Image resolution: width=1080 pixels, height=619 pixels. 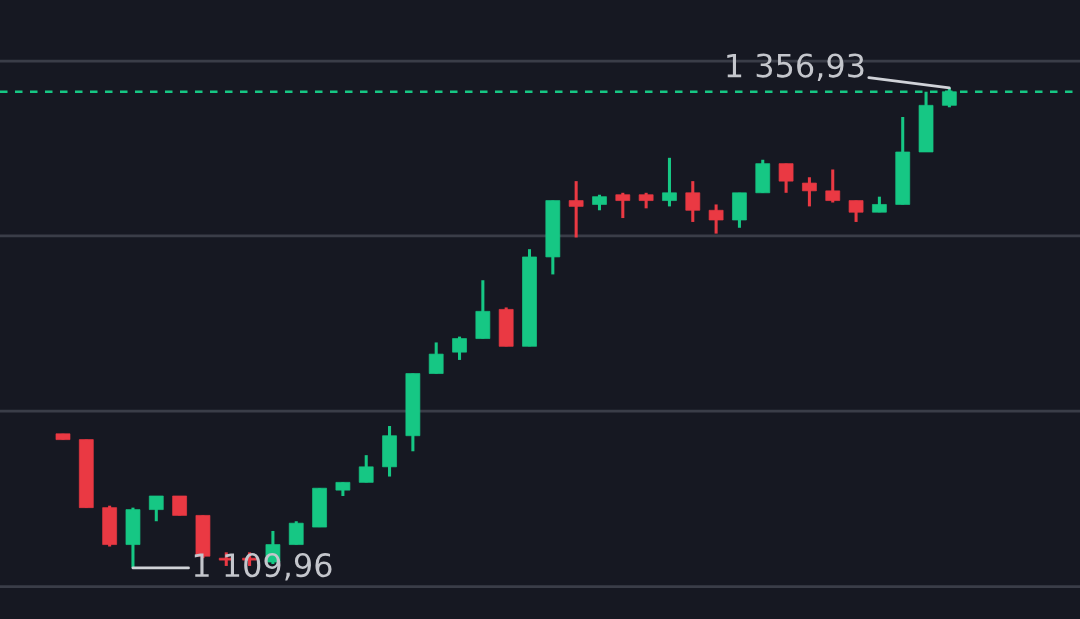 I want to click on annotation: 1 356,93, so click(x=795, y=67).